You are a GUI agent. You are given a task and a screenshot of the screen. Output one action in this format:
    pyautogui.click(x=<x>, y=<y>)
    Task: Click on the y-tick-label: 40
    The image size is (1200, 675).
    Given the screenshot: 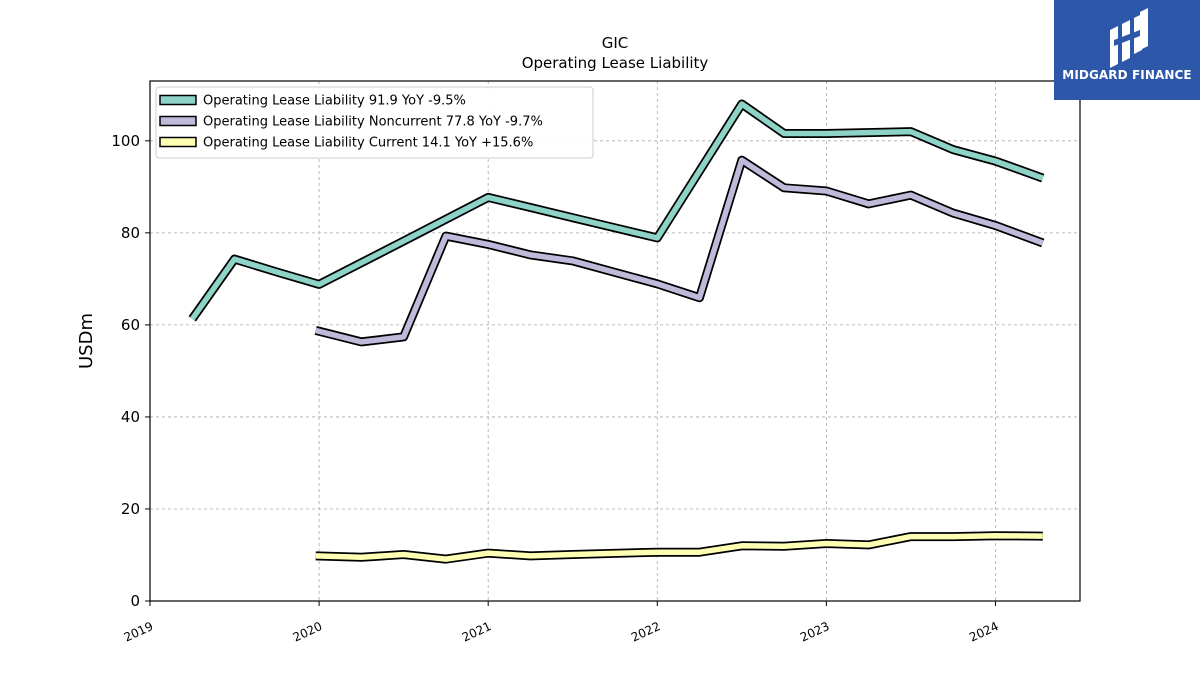 What is the action you would take?
    pyautogui.click(x=130, y=417)
    